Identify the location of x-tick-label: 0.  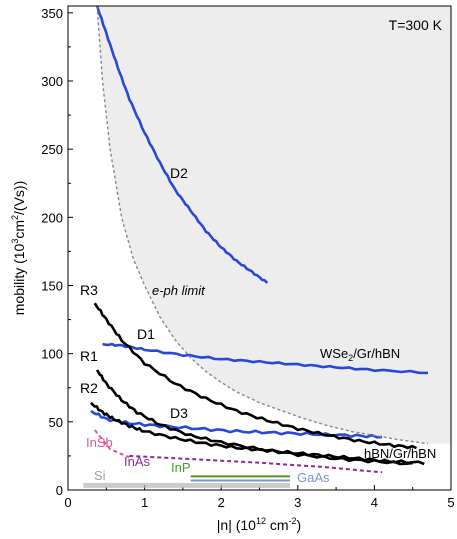
(67, 502).